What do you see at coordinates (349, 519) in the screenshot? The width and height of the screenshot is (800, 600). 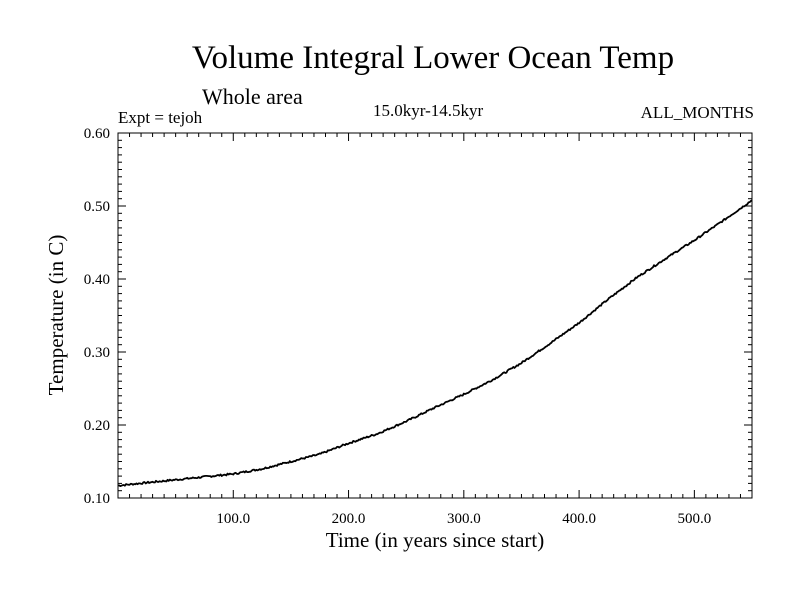 I see `x-tick-label: 200.0` at bounding box center [349, 519].